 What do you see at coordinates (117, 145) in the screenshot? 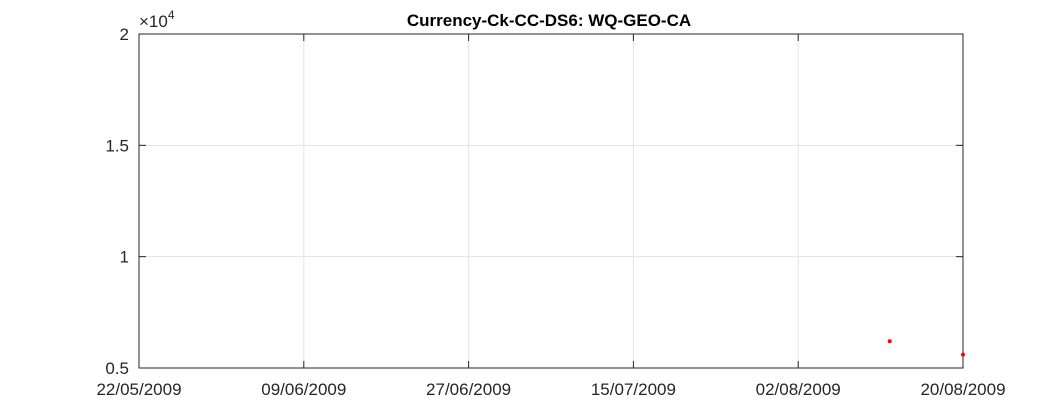
I see `y-tick-label: 1.5` at bounding box center [117, 145].